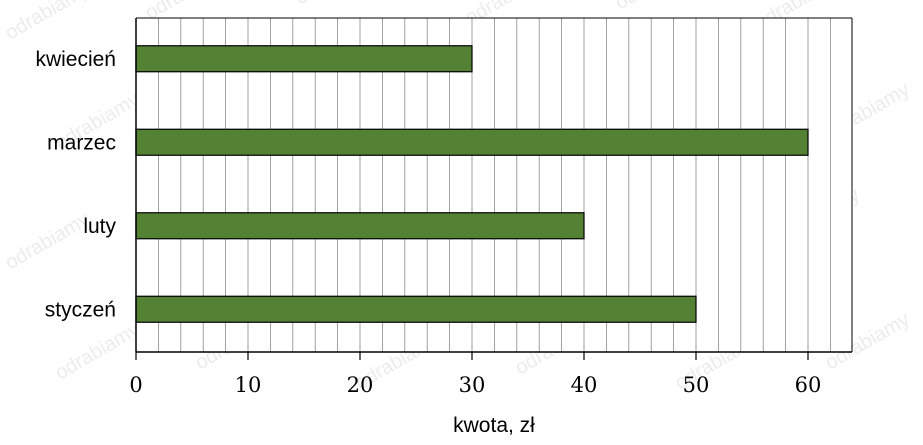  I want to click on category-label: luty, so click(99, 226).